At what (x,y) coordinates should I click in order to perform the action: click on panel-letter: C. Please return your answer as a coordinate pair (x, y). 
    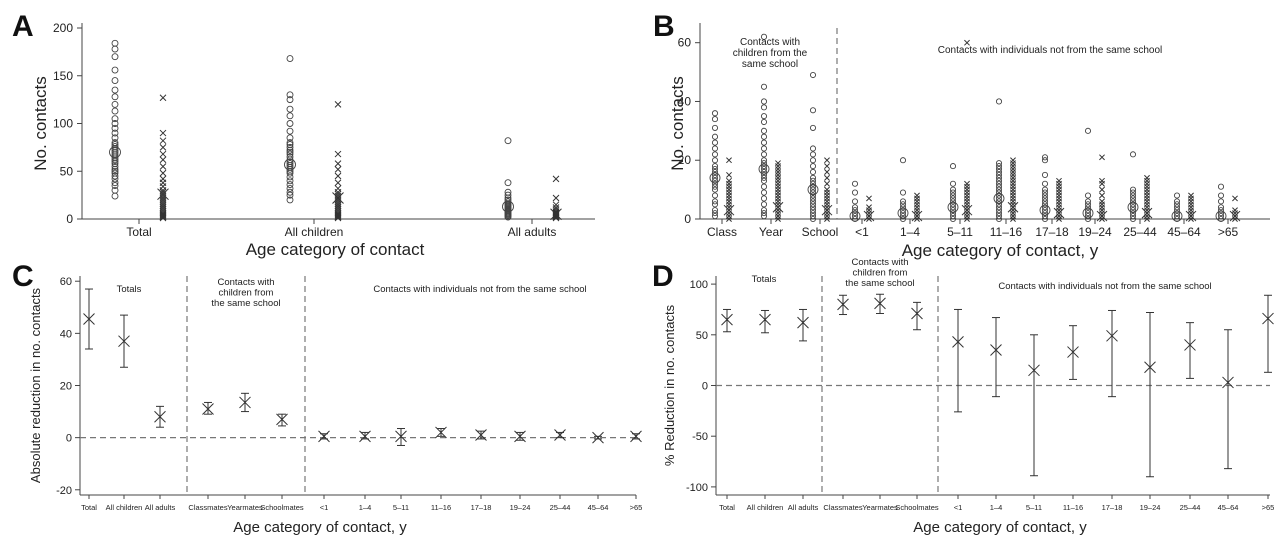
    Looking at the image, I should click on (23, 276).